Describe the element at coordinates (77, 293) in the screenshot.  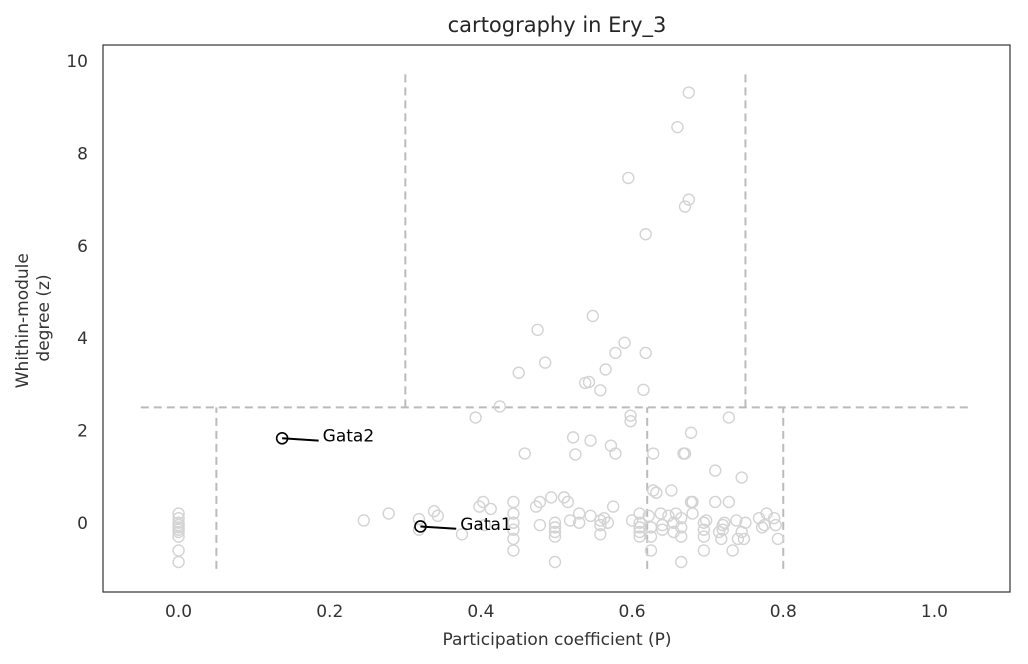
I see `y-axis-ticks: 0 2 4 6 8 10` at that location.